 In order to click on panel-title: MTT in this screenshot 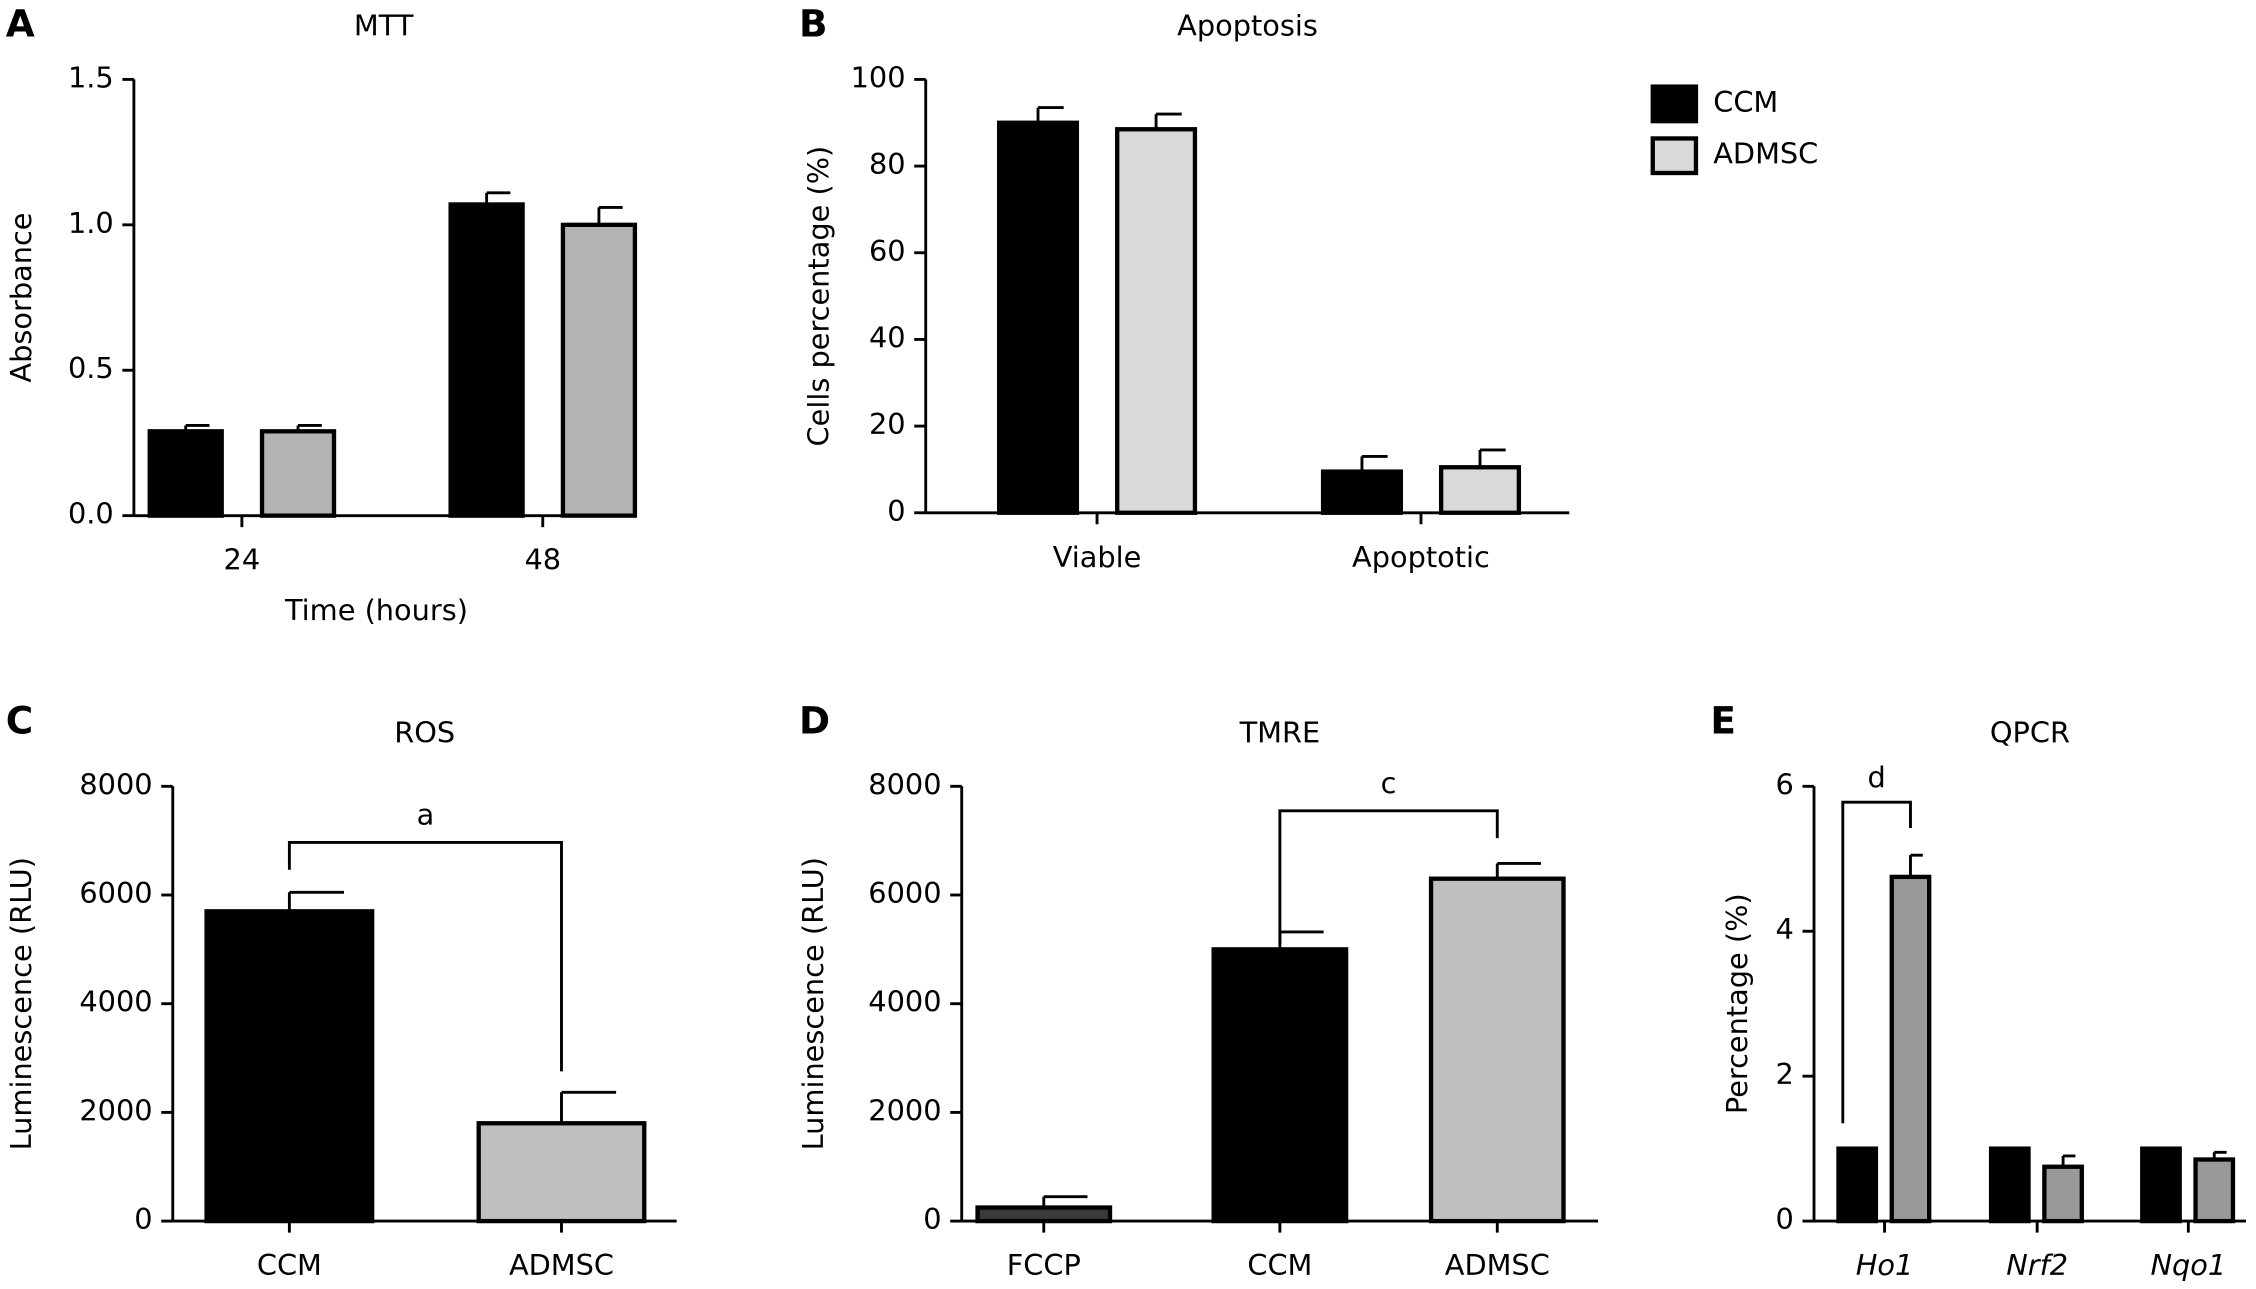, I will do `click(384, 26)`.